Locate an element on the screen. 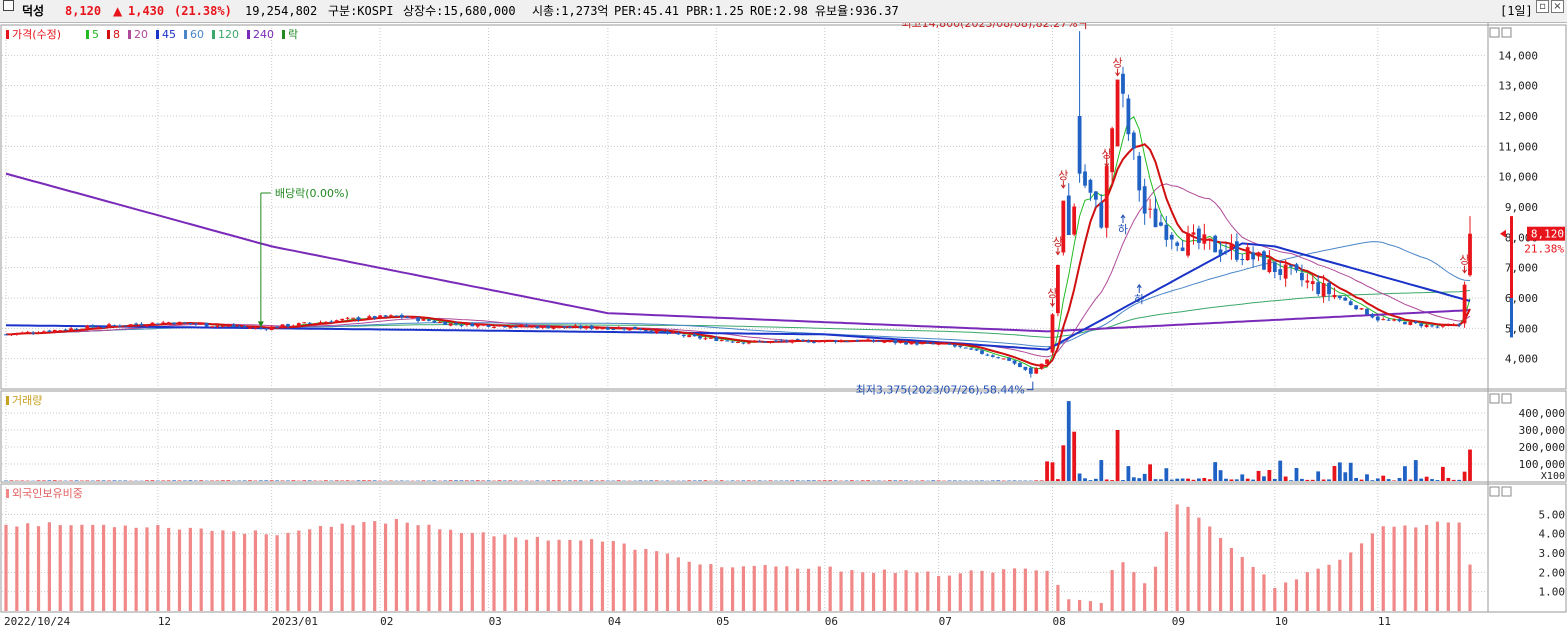 Image resolution: width=1567 pixels, height=630 pixels. x-tick-label: 09 is located at coordinates (1178, 621).